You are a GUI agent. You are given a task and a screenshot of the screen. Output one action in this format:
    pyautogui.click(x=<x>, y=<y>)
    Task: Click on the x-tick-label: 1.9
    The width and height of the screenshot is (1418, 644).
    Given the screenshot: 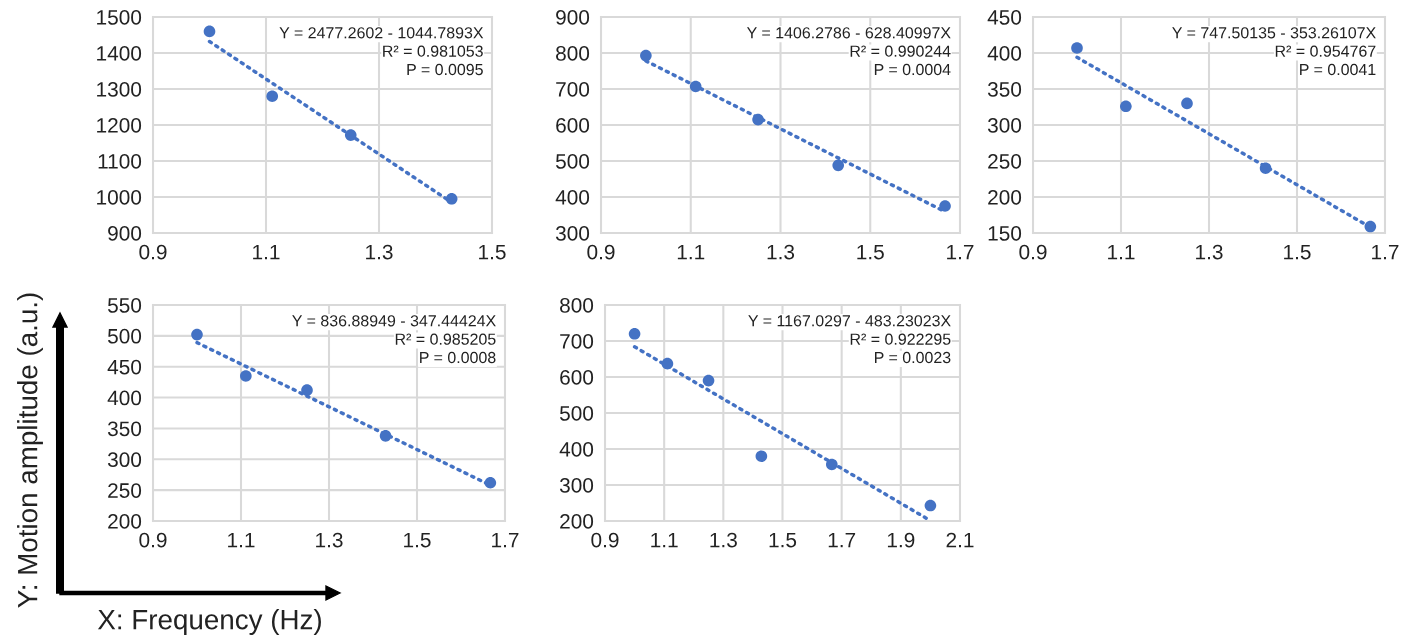 What is the action you would take?
    pyautogui.click(x=901, y=540)
    